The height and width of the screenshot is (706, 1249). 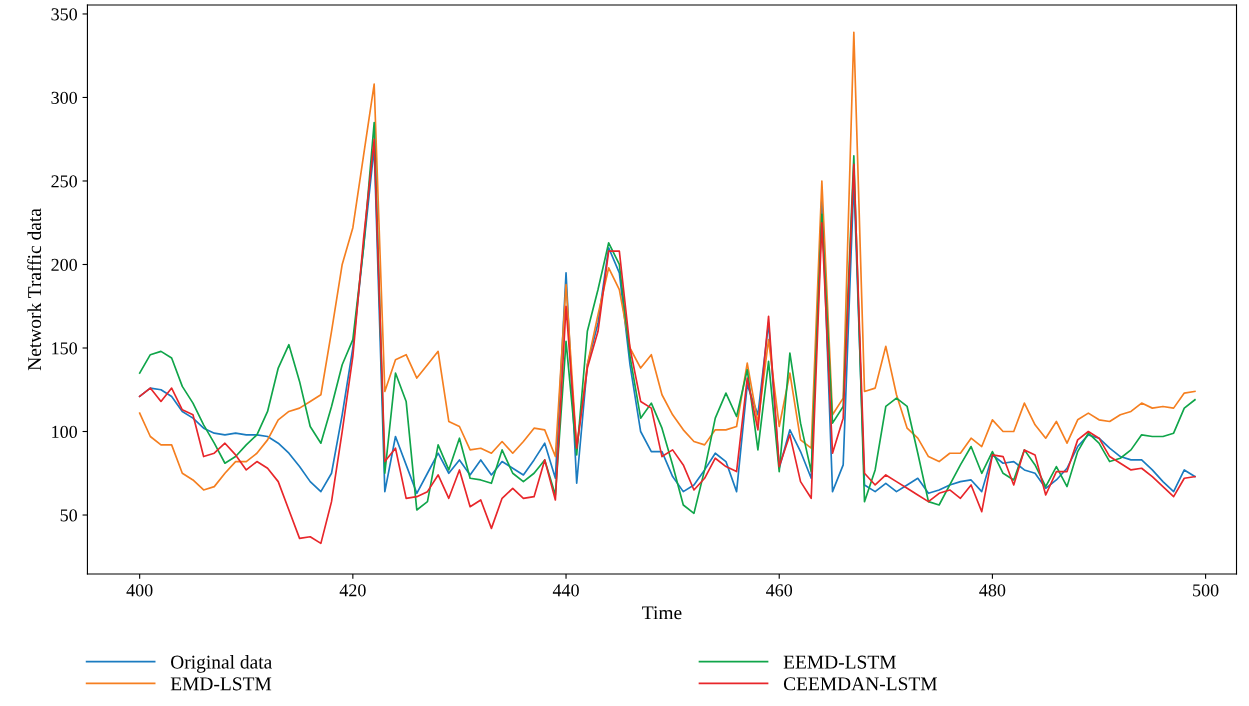 What do you see at coordinates (992, 590) in the screenshot?
I see `x-tick-label: 480` at bounding box center [992, 590].